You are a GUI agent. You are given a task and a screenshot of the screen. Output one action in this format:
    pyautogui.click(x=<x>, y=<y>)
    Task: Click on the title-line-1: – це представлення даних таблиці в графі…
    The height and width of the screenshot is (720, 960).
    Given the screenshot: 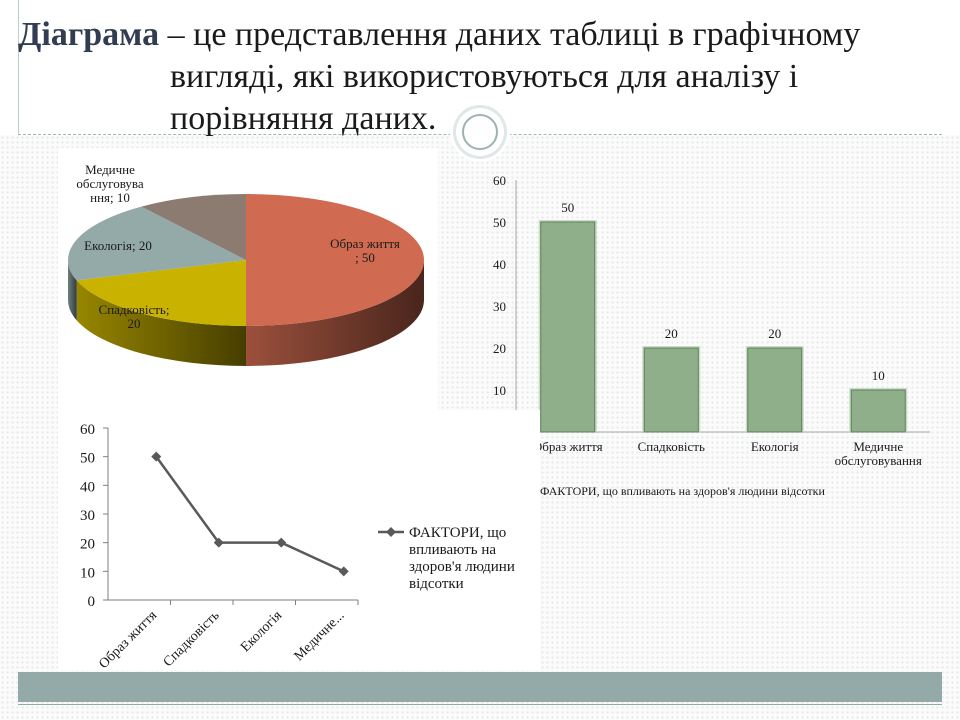 What is the action you would take?
    pyautogui.click(x=510, y=34)
    